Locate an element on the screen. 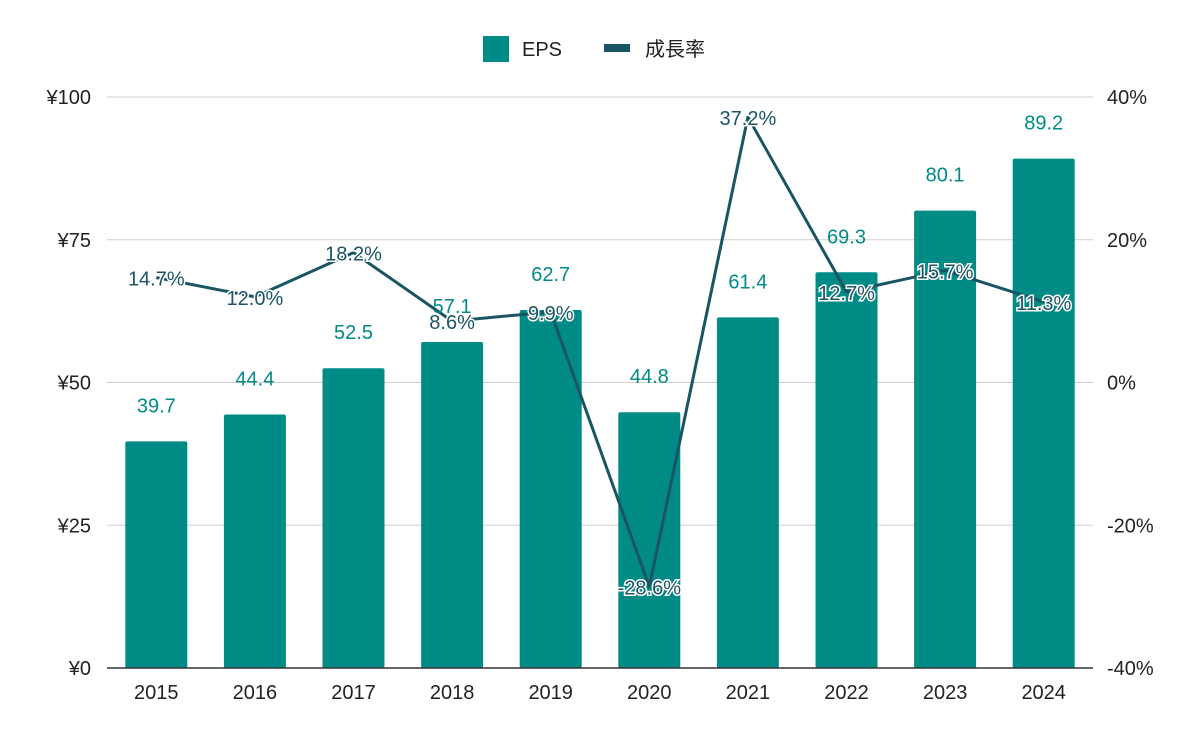 This screenshot has height=742, width=1200. x-axis-tick-label: 2022 is located at coordinates (846, 693).